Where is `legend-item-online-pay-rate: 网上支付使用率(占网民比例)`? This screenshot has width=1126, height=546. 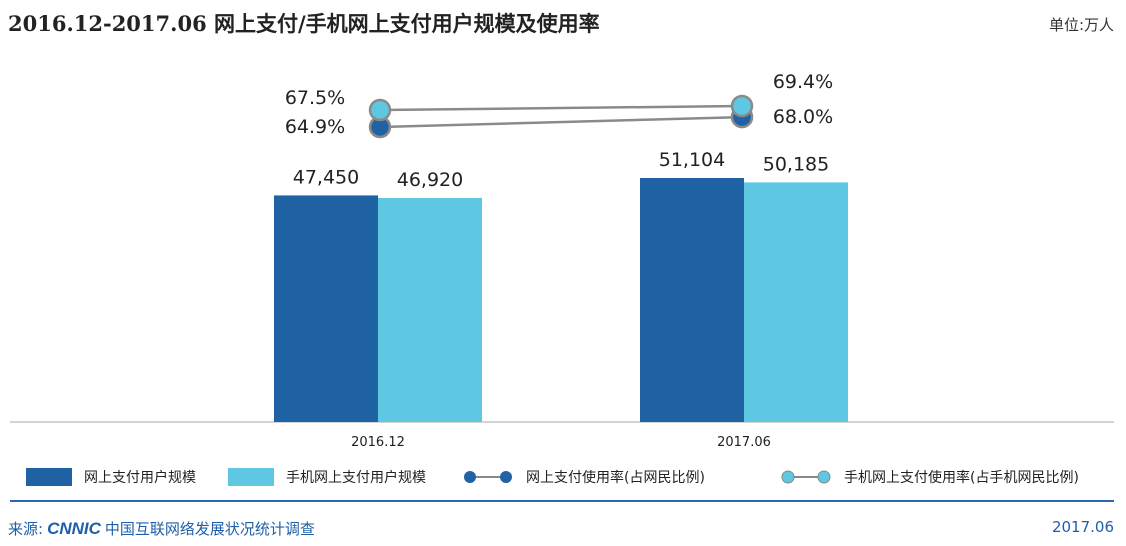
legend-item-online-pay-rate: 网上支付使用率(占网民比例) is located at coordinates (583, 477).